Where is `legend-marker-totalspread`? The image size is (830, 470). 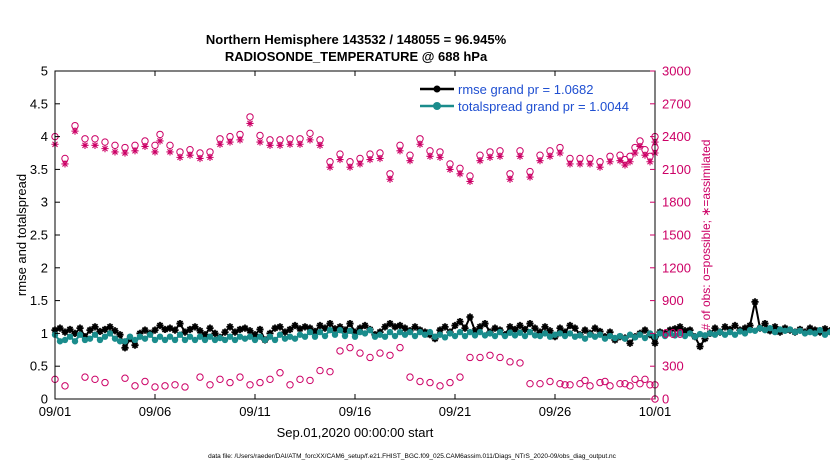
legend-marker-totalspread is located at coordinates (437, 106).